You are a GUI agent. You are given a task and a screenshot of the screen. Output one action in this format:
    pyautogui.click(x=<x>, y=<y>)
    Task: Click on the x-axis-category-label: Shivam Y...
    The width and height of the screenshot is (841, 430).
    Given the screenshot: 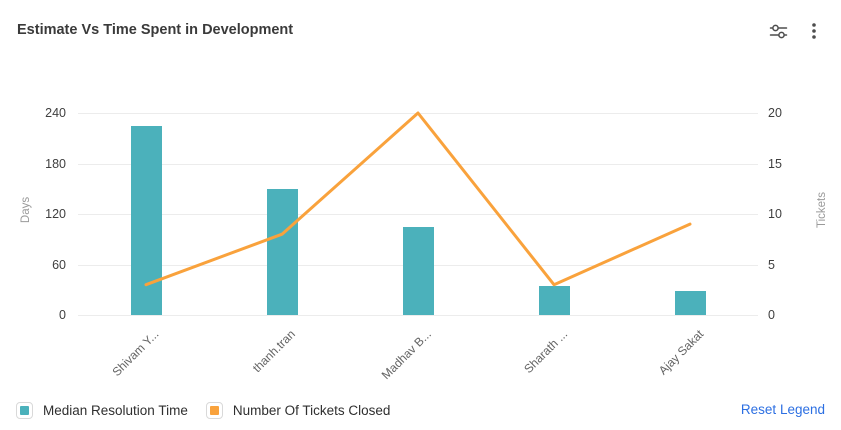 What is the action you would take?
    pyautogui.click(x=135, y=353)
    